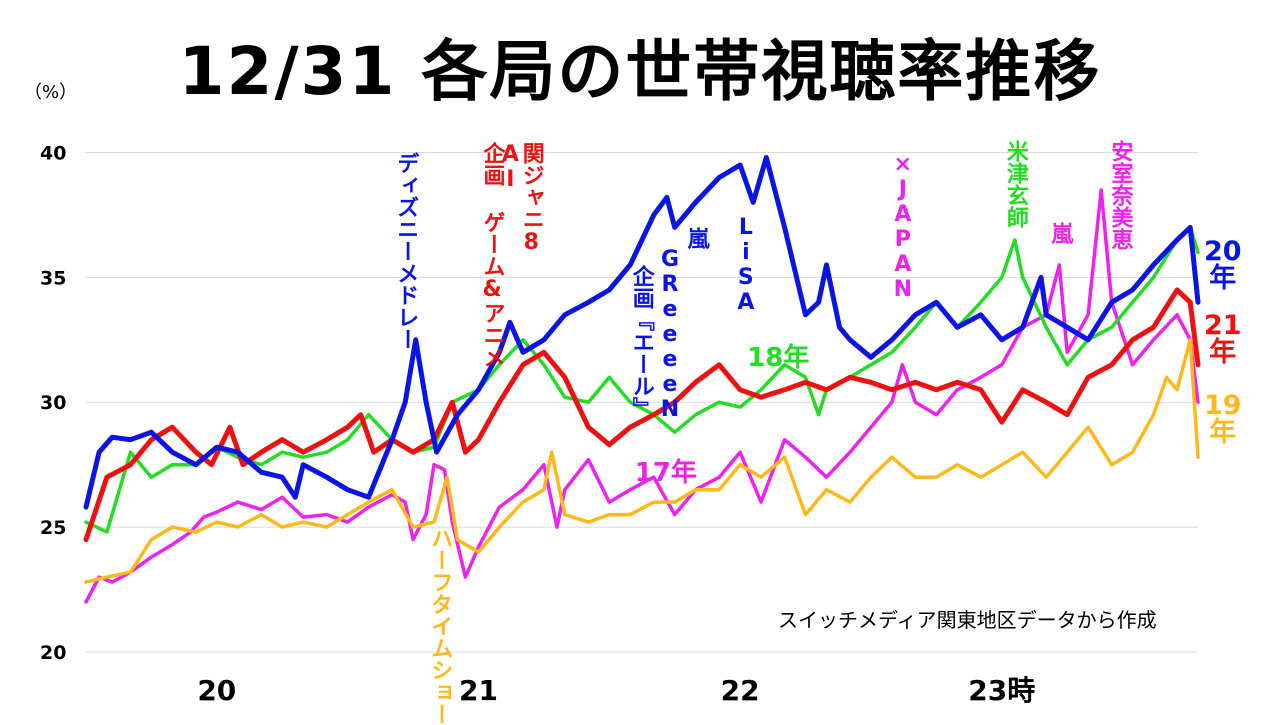 This screenshot has height=725, width=1280. What do you see at coordinates (53, 278) in the screenshot?
I see `y-tick-label: 35` at bounding box center [53, 278].